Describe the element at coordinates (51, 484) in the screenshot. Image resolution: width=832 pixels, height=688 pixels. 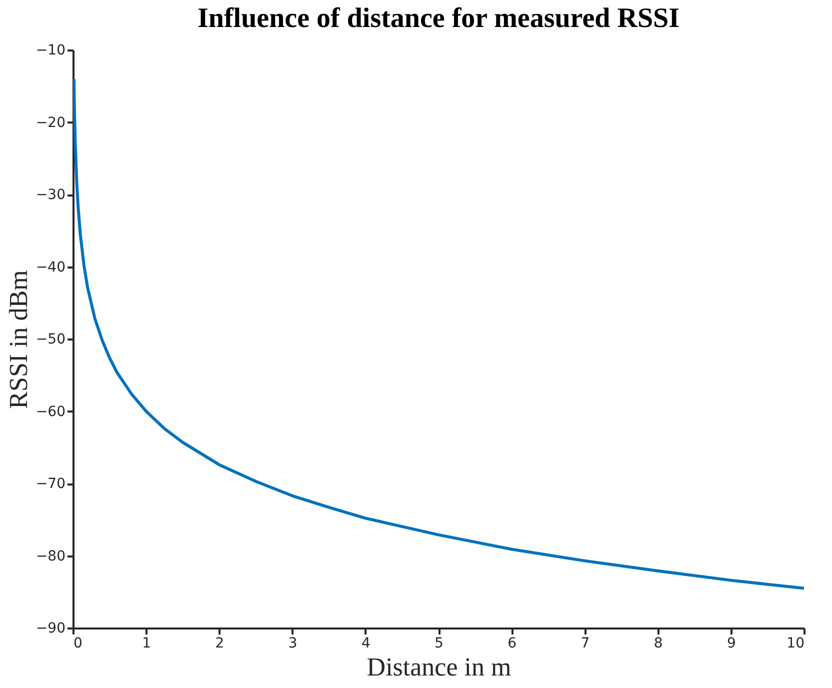
I see `y-tick-label: −70` at that location.